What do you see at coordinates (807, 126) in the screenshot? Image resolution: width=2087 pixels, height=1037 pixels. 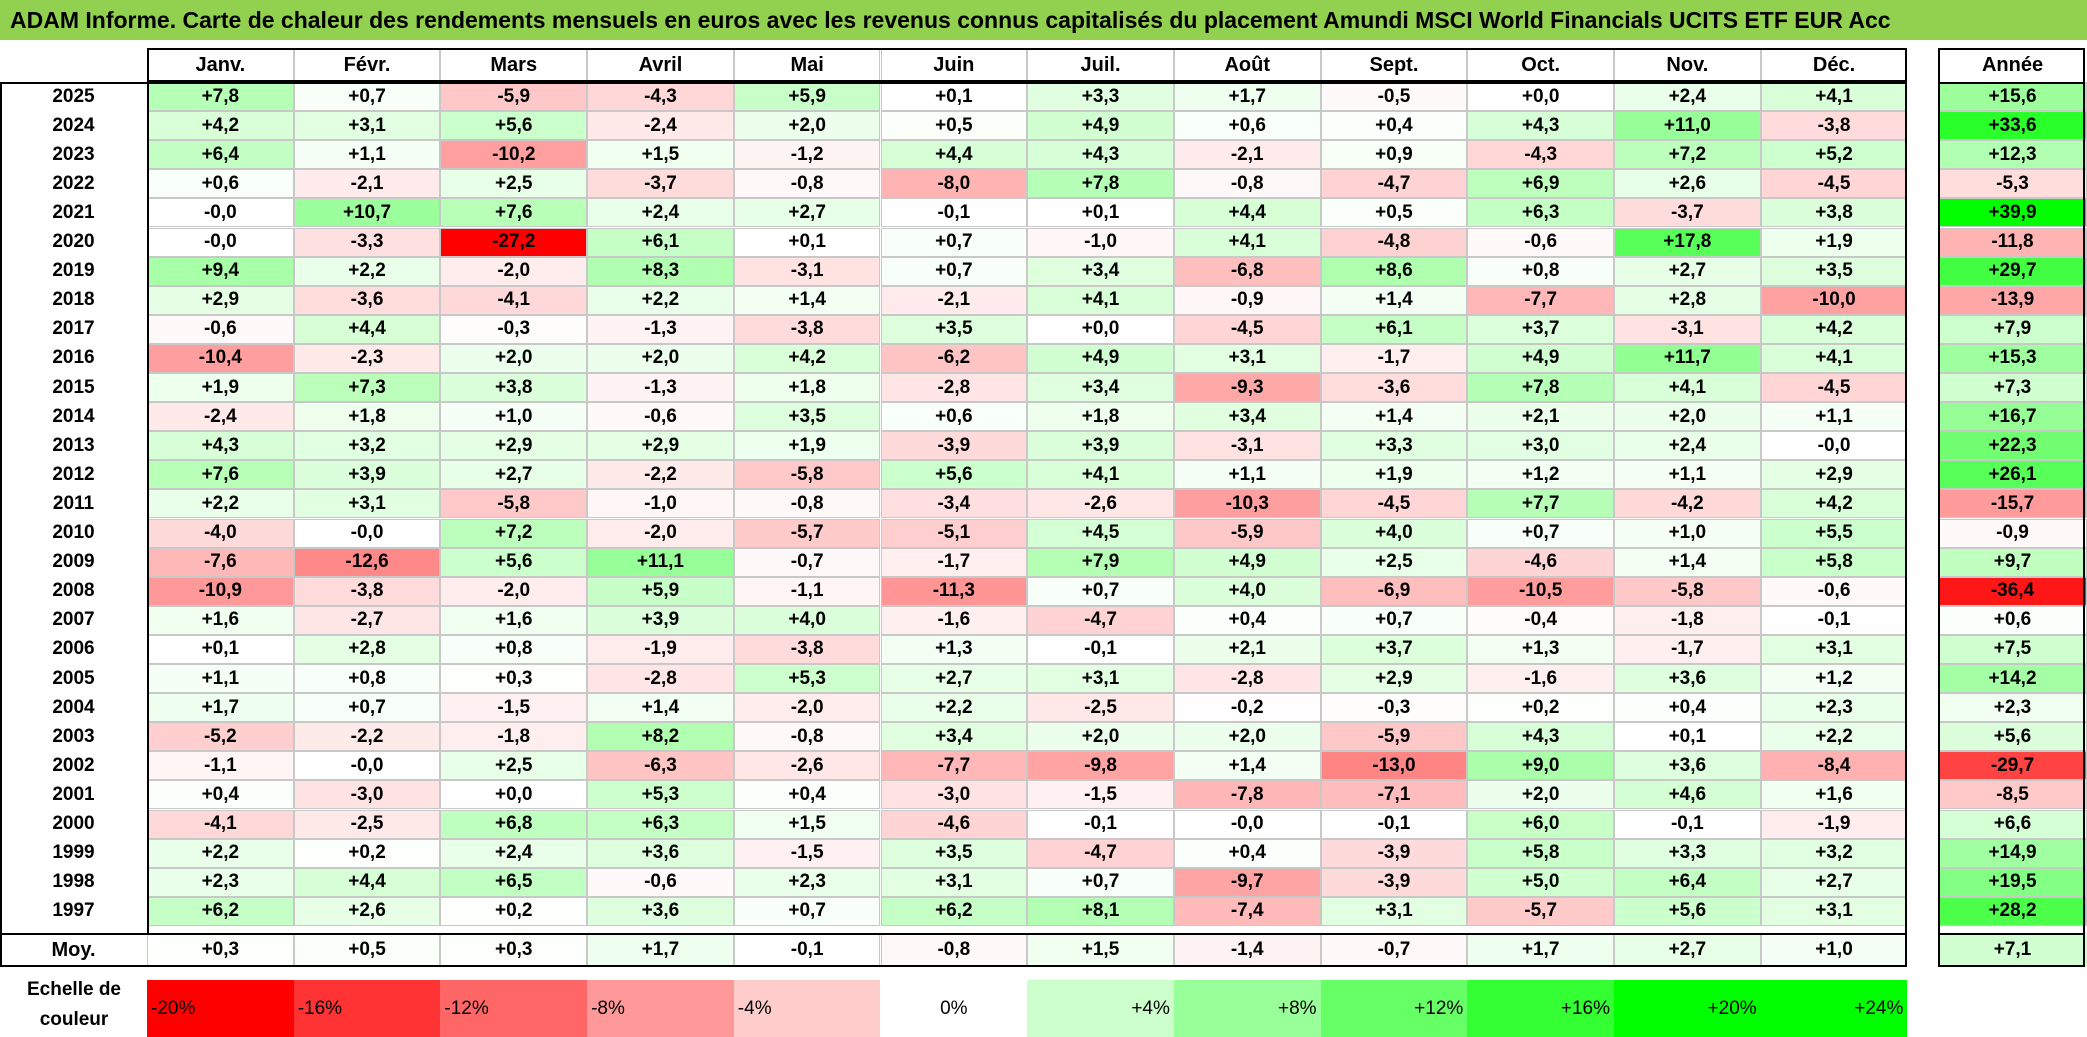 I see `heatmap-cell: +2,0` at bounding box center [807, 126].